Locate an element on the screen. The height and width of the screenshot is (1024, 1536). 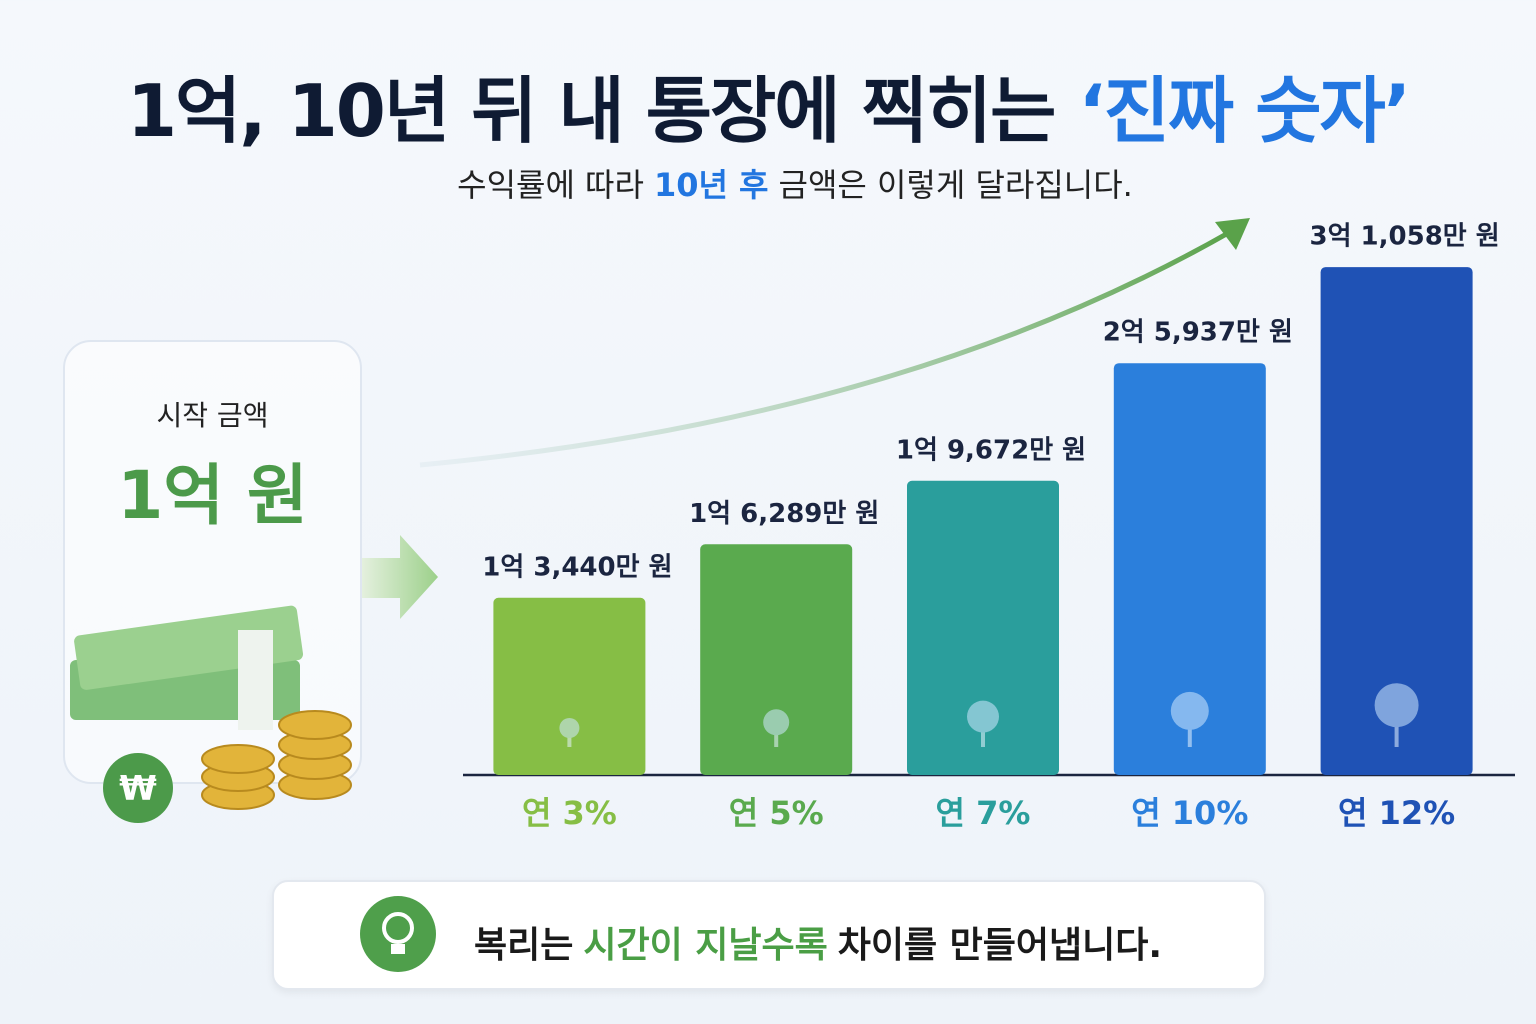
subtitle-part: 금액은 이렇게 달라집니다. is located at coordinates (955, 185).